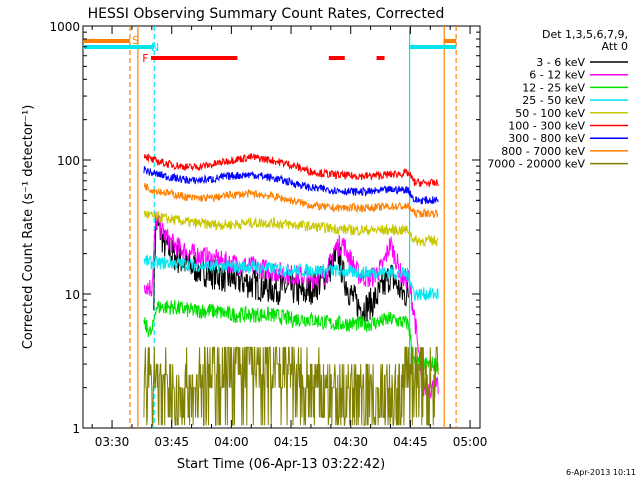  What do you see at coordinates (64, 27) in the screenshot?
I see `y-tick-label-3: 1000` at bounding box center [64, 27].